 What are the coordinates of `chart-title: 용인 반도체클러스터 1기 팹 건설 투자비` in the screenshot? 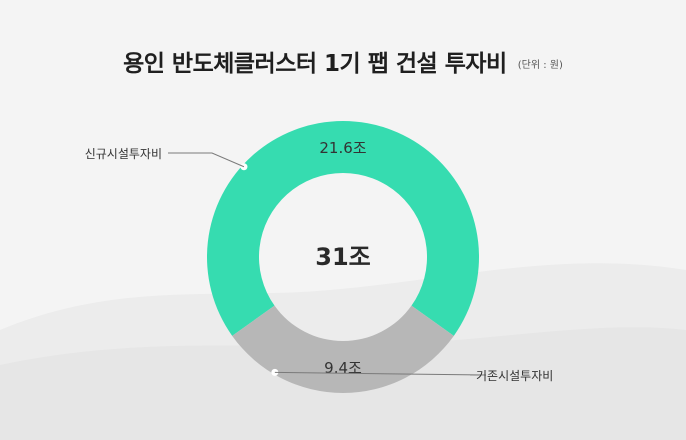 It's located at (315, 64).